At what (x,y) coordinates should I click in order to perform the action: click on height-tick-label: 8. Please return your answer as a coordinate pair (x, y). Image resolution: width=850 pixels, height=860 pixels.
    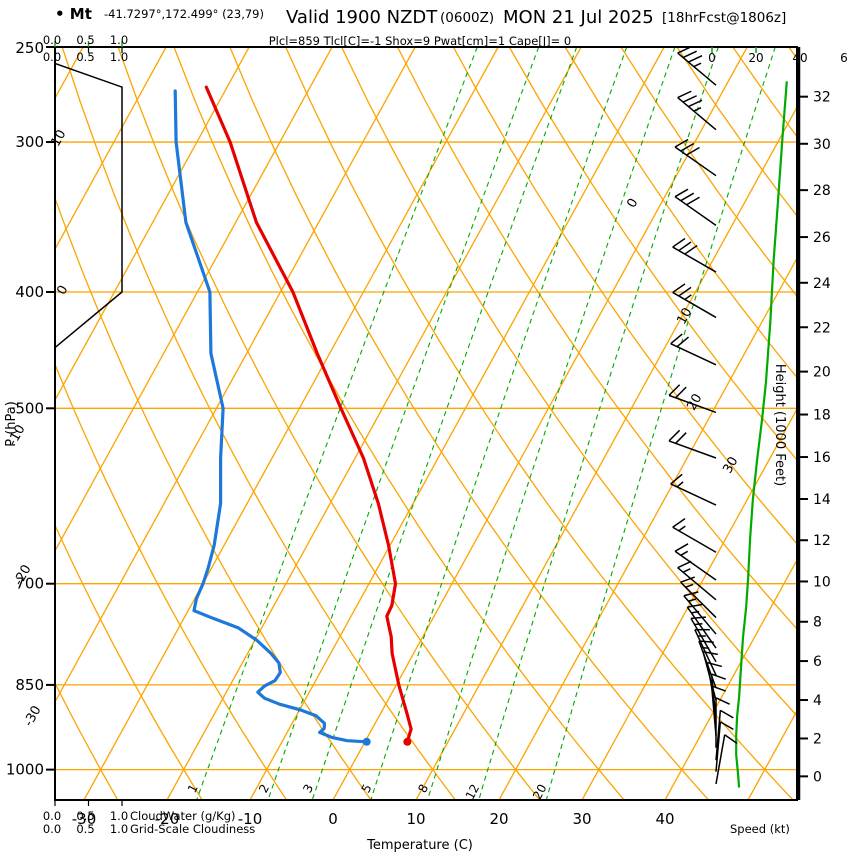
    Looking at the image, I should click on (817, 623).